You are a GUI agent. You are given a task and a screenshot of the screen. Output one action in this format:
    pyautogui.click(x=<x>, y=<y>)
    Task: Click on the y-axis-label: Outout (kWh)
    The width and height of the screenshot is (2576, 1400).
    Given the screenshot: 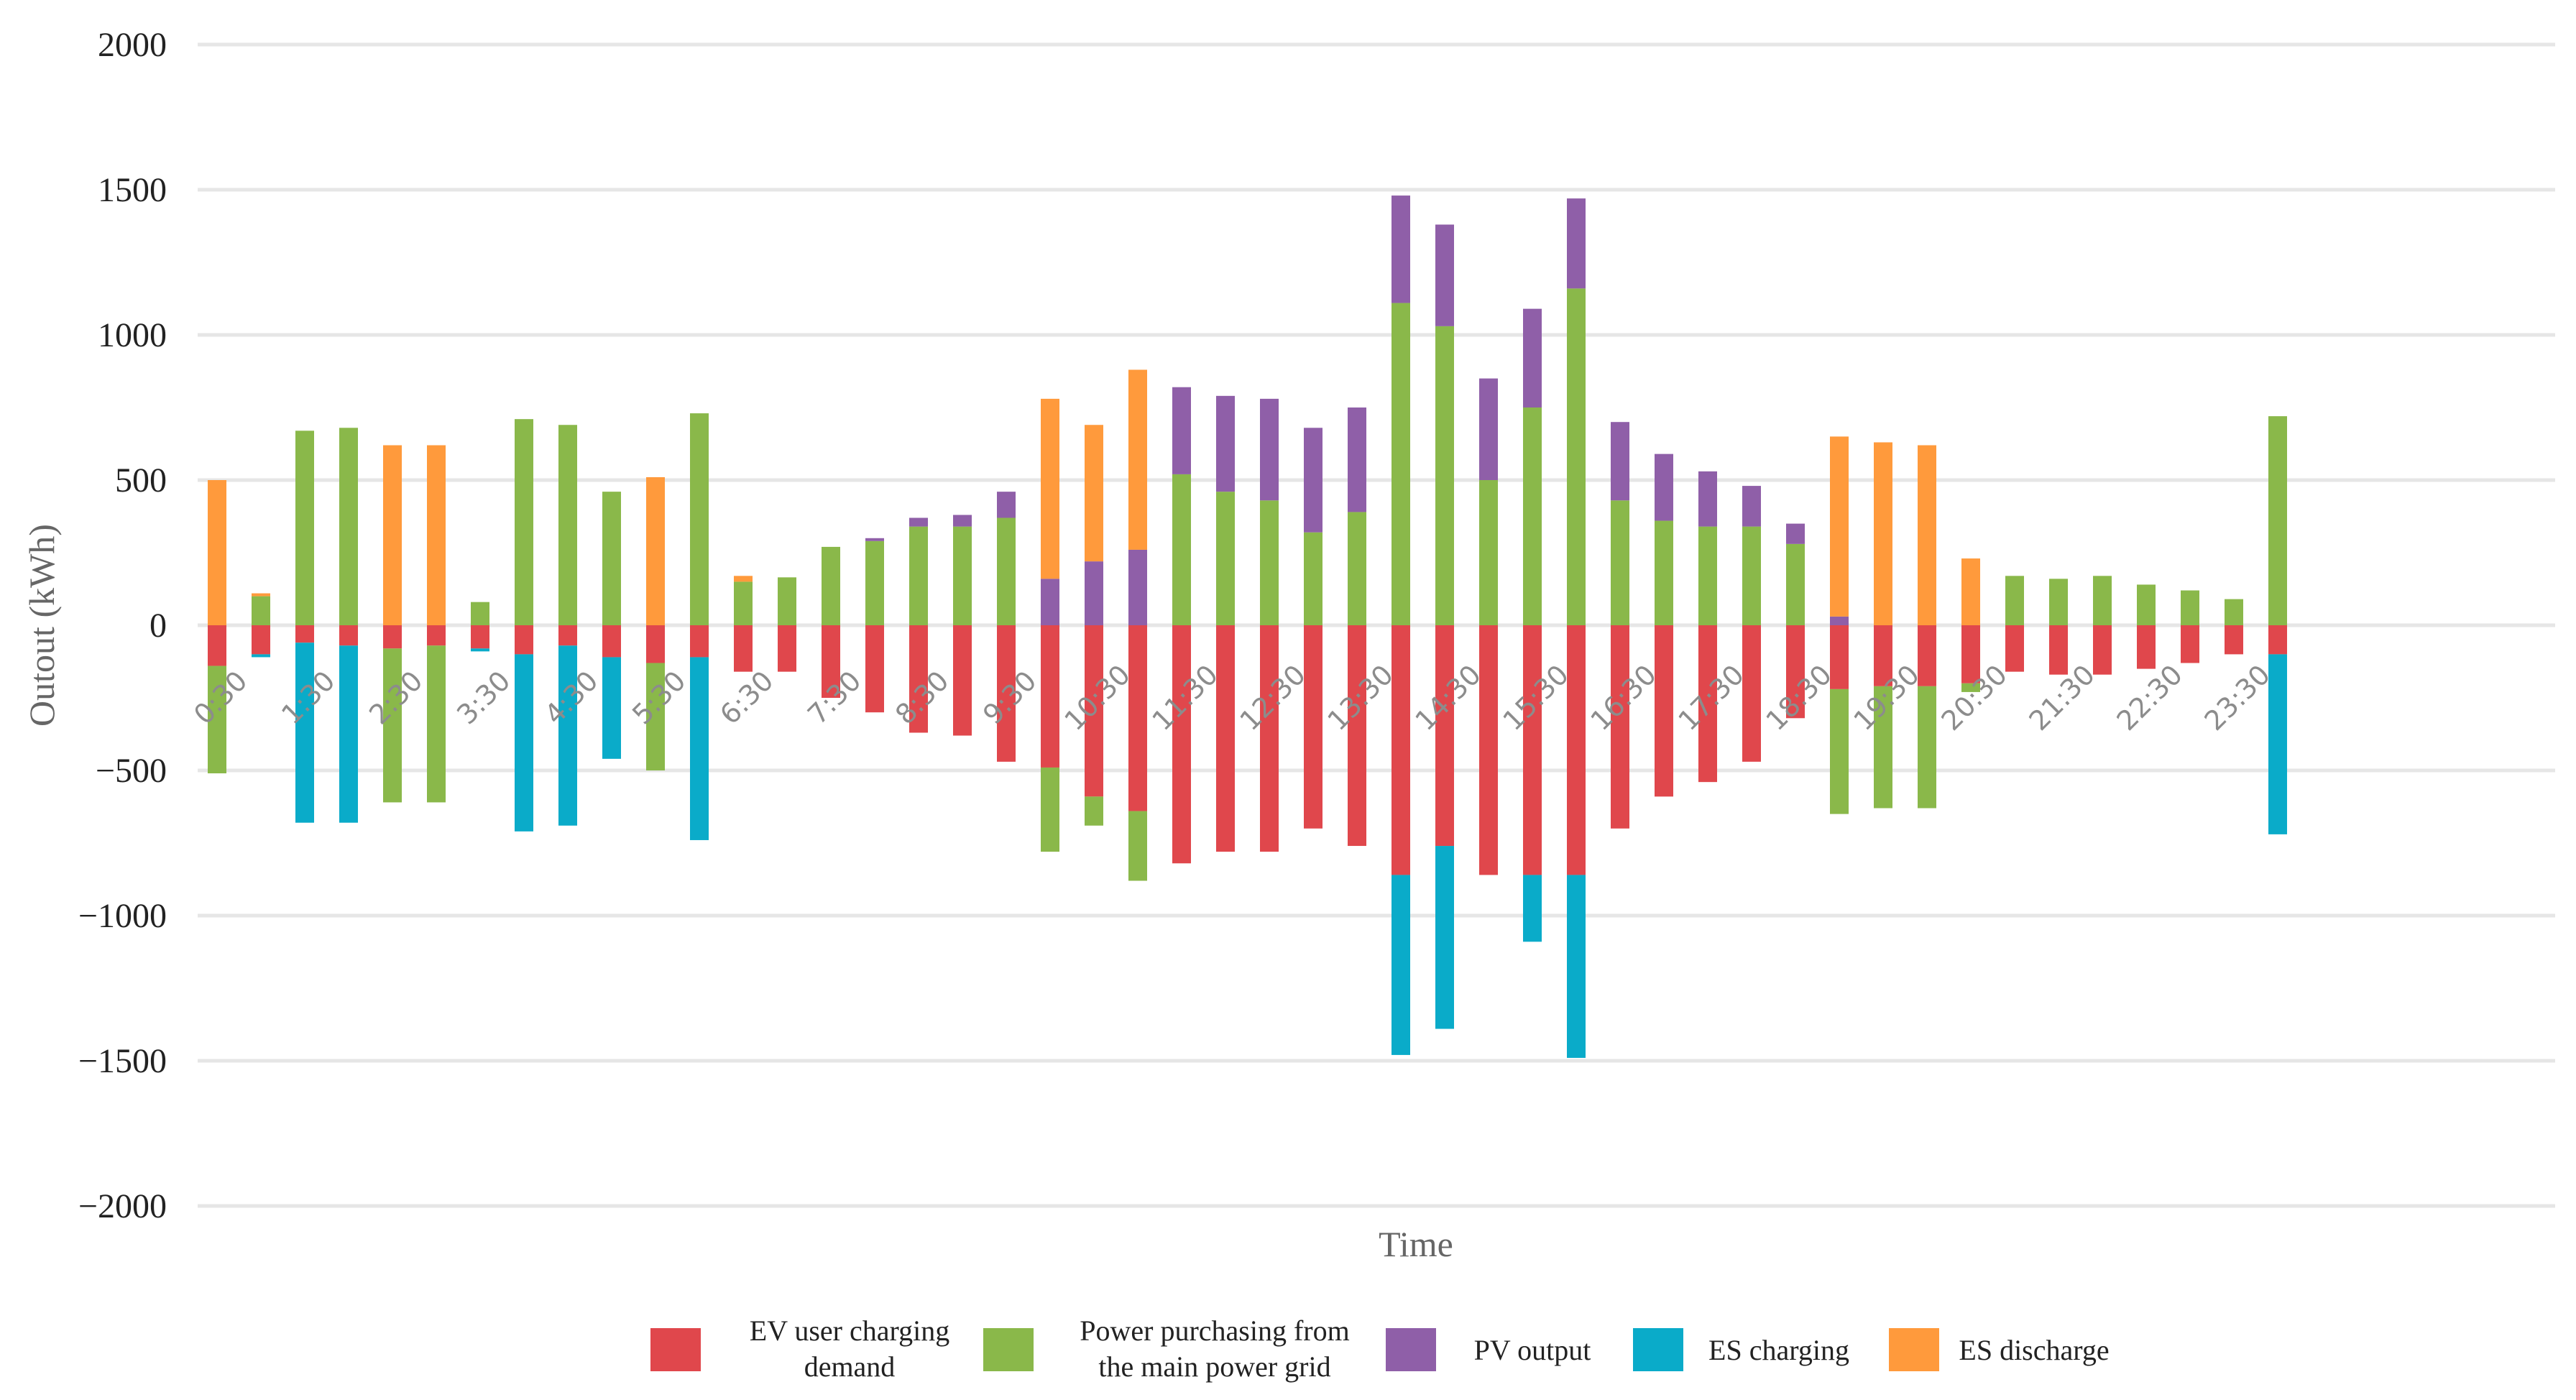 What is the action you would take?
    pyautogui.click(x=42, y=625)
    